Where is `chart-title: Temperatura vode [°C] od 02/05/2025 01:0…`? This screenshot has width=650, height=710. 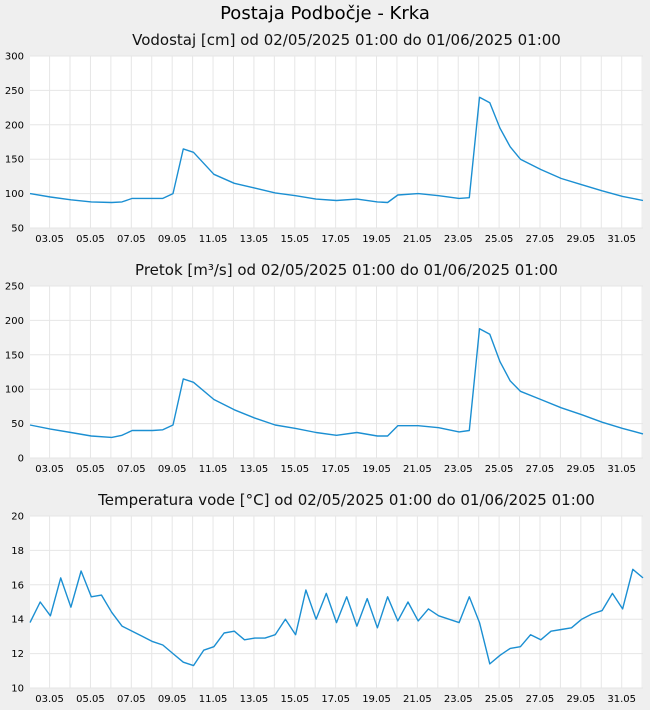
chart-title: Temperatura vode [°C] od 02/05/2025 01:0… is located at coordinates (346, 500).